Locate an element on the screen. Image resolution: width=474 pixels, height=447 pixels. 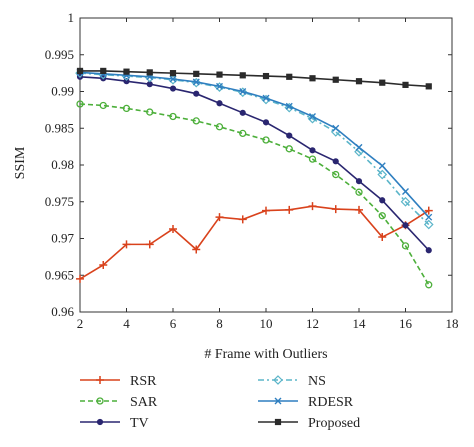
y-tick-label: 1 is located at coordinates (71, 17).